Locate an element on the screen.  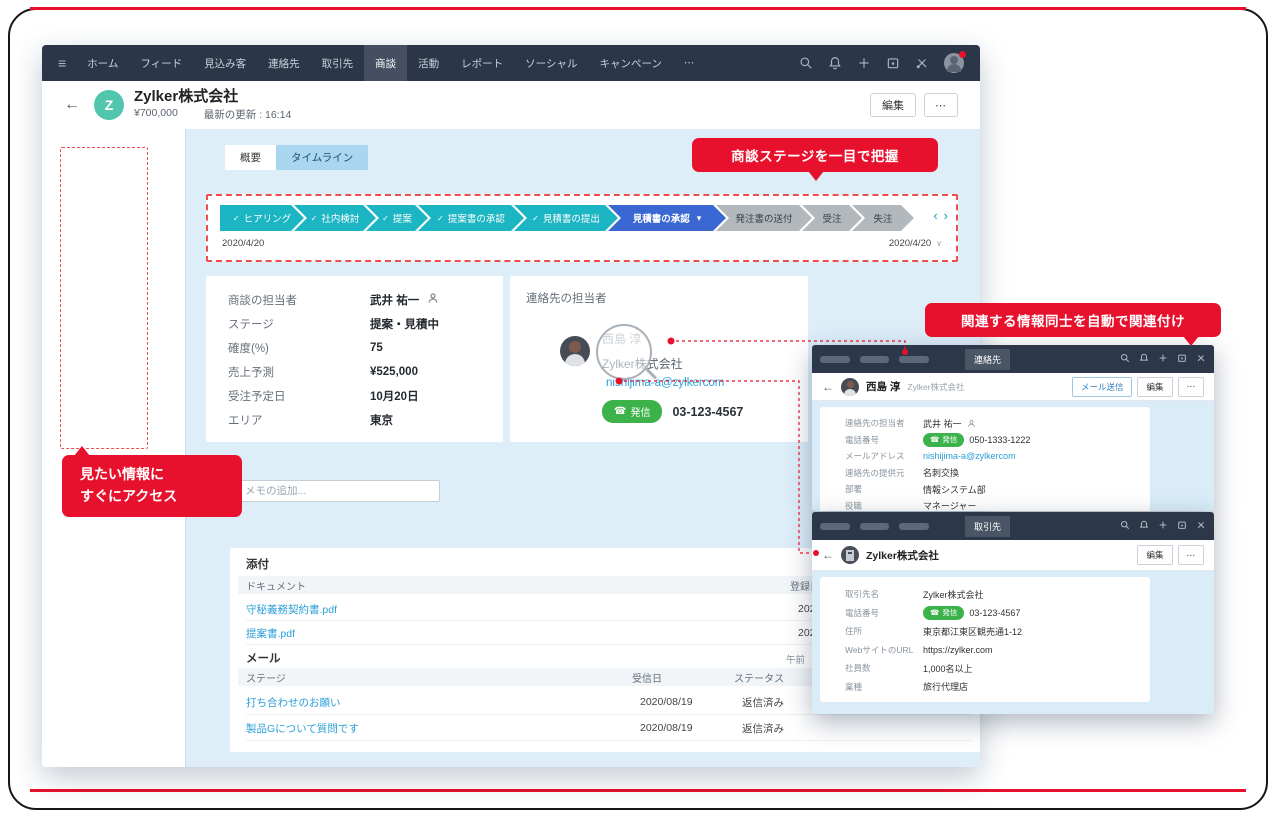
tab-timeline: タイムライン is located at coordinates (322, 157).